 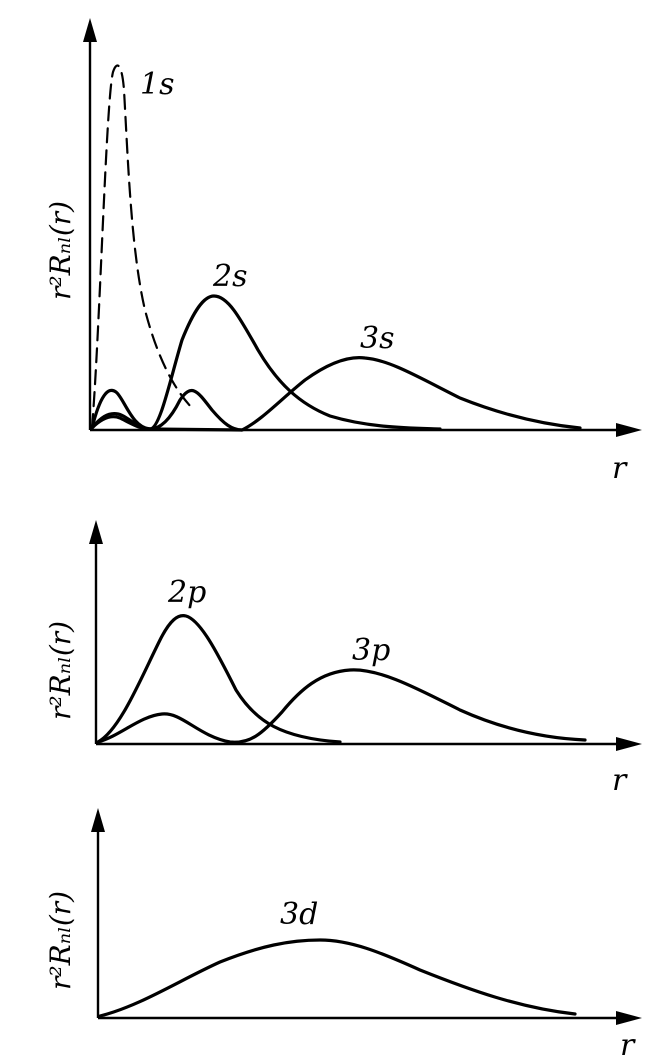 What do you see at coordinates (60, 940) in the screenshot?
I see `y-axis-label-3: r²Rₙₗ(r)` at bounding box center [60, 940].